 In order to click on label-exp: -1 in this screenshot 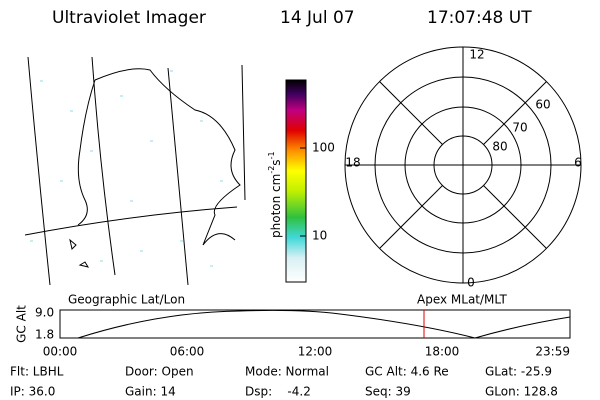, I will do `click(271, 155)`.